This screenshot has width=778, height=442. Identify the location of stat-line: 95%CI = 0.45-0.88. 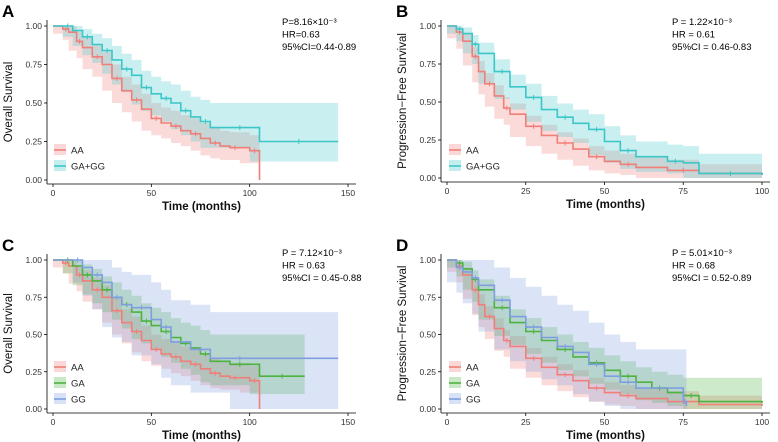
(321, 278).